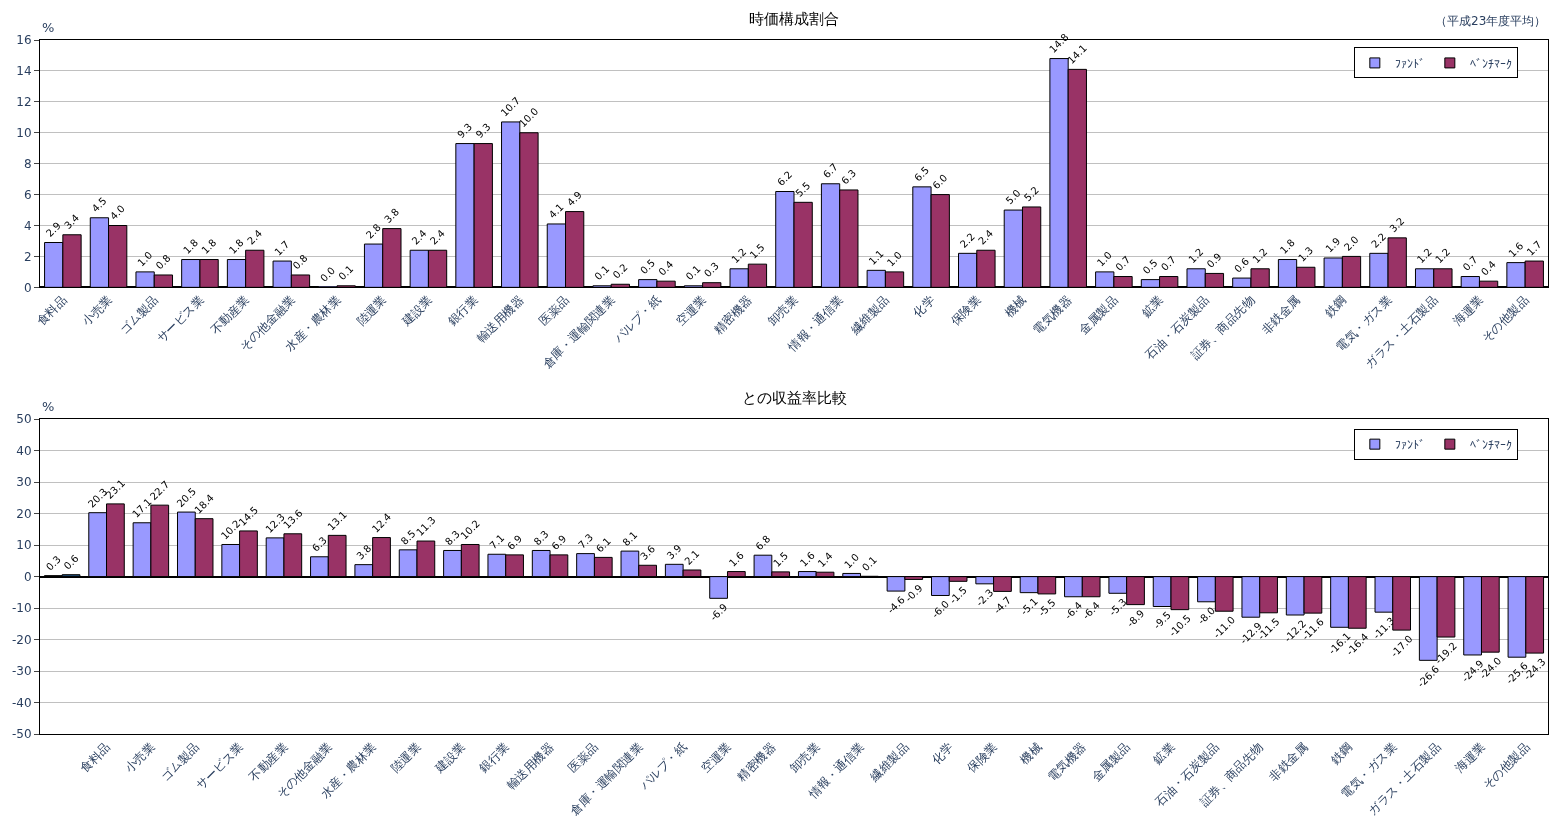 Image resolution: width=1563 pixels, height=830 pixels. I want to click on x-tick-label: 小売業, so click(97, 311).